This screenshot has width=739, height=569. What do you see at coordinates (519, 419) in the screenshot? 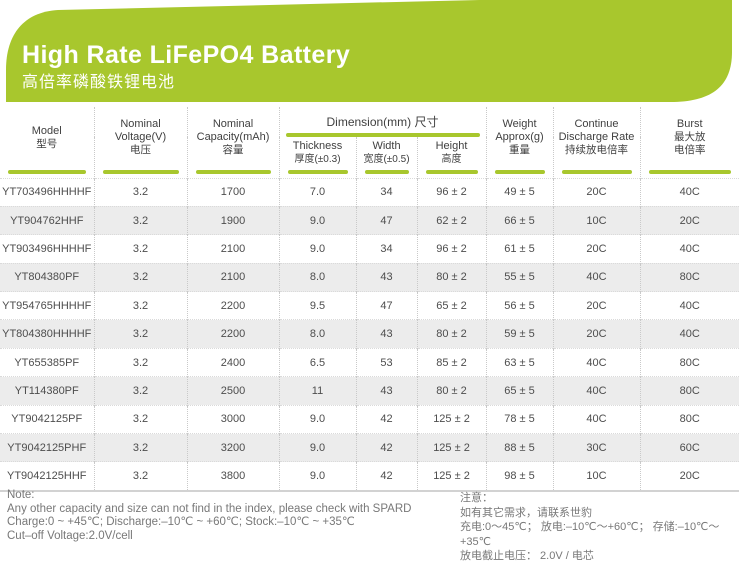
I see `cell-weight: 78 ± 5` at bounding box center [519, 419].